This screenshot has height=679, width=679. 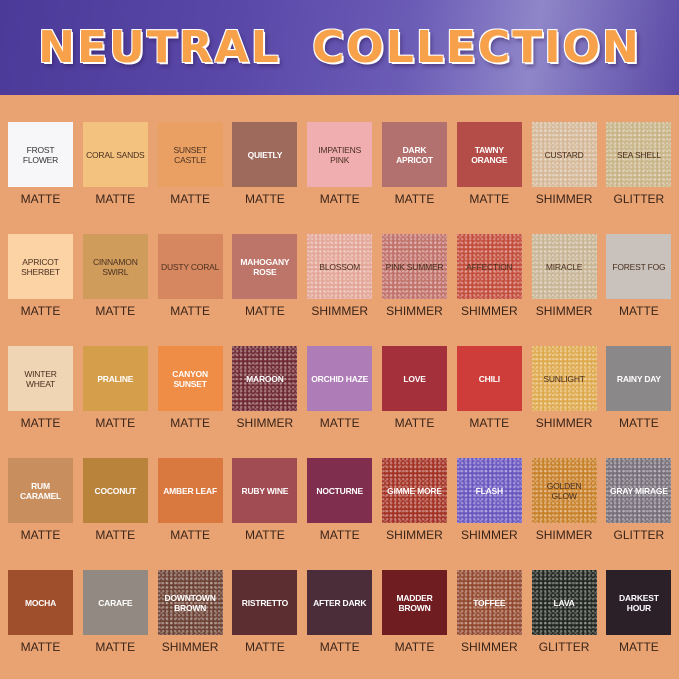 I want to click on swatch-cell: IMPATIENS PINK MATTE, so click(x=340, y=164).